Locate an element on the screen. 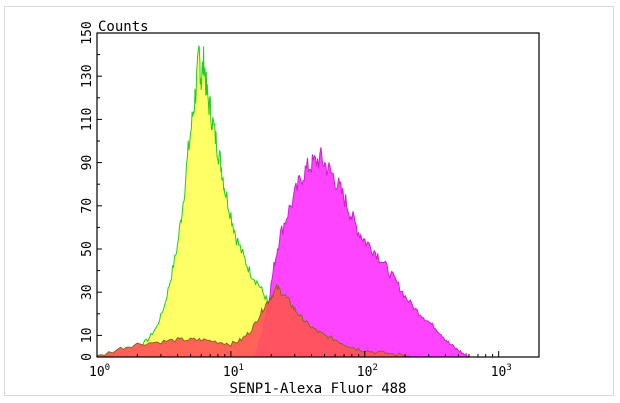 Image resolution: width=620 pixels, height=403 pixels. x-axis-ticks: 10⁰ 10¹ 10² 10³ is located at coordinates (314, 365).